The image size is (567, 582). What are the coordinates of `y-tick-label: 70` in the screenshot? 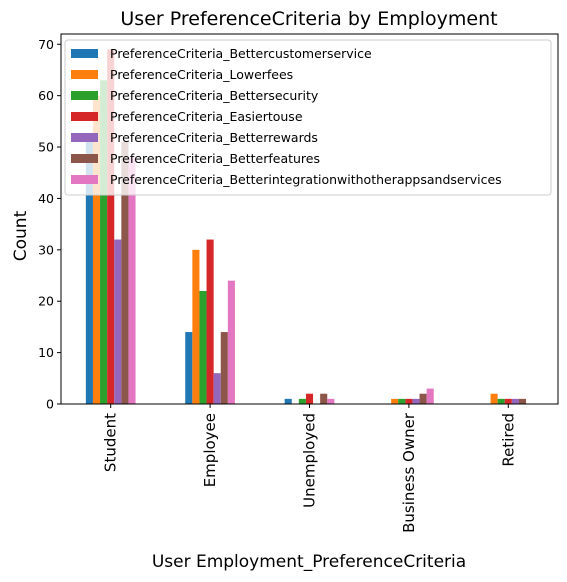 It's located at (46, 44).